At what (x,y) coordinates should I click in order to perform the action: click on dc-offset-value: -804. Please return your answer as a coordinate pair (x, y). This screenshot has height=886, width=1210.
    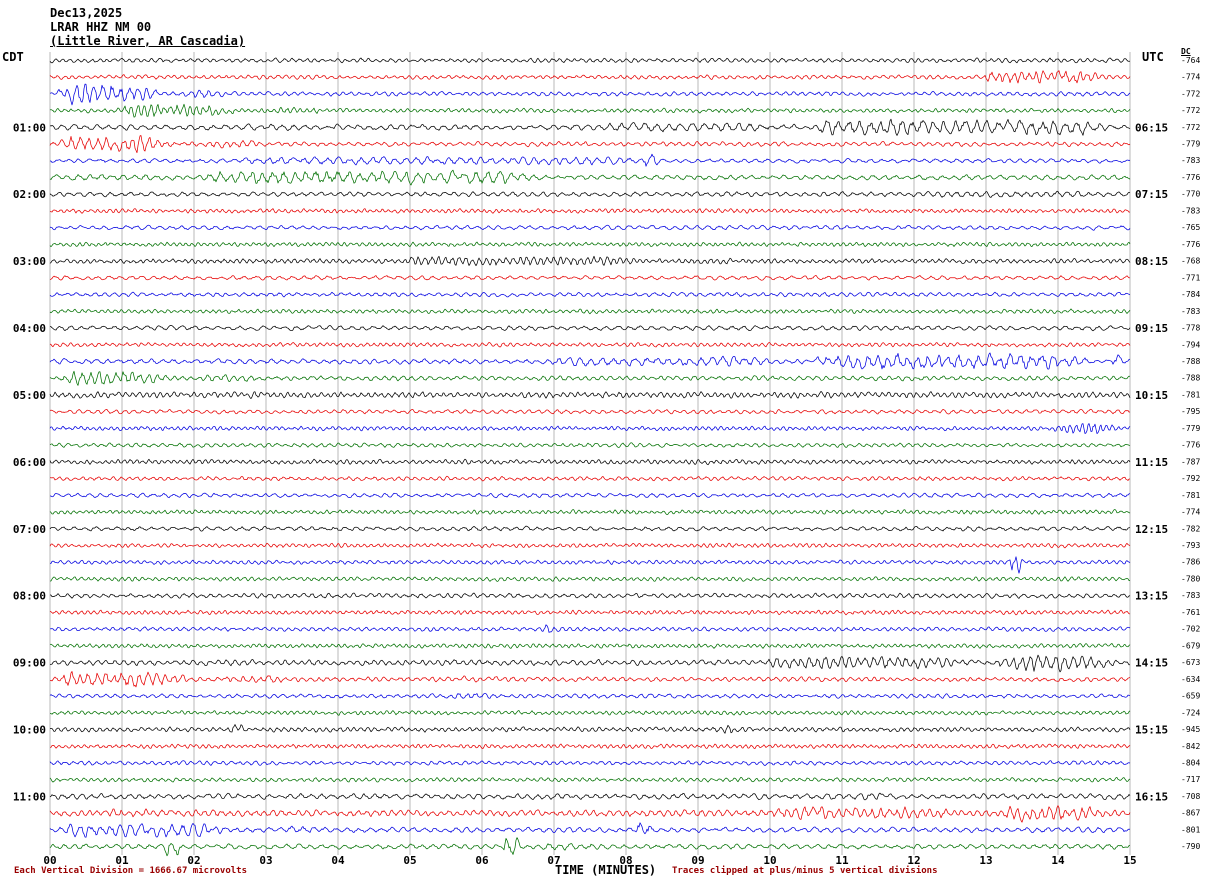
    Looking at the image, I should click on (1190, 762).